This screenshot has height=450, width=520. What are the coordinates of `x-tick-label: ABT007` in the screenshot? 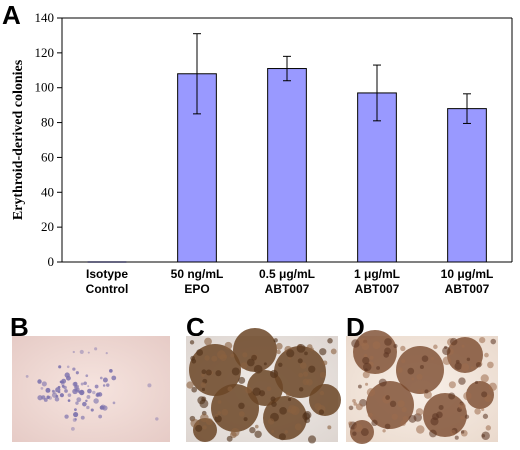 It's located at (467, 289).